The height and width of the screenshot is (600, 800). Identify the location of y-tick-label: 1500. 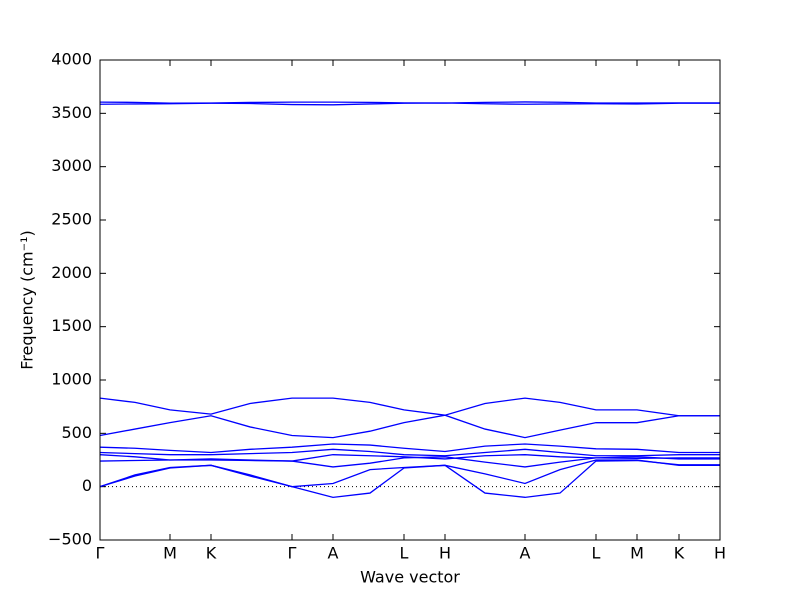
(71, 325).